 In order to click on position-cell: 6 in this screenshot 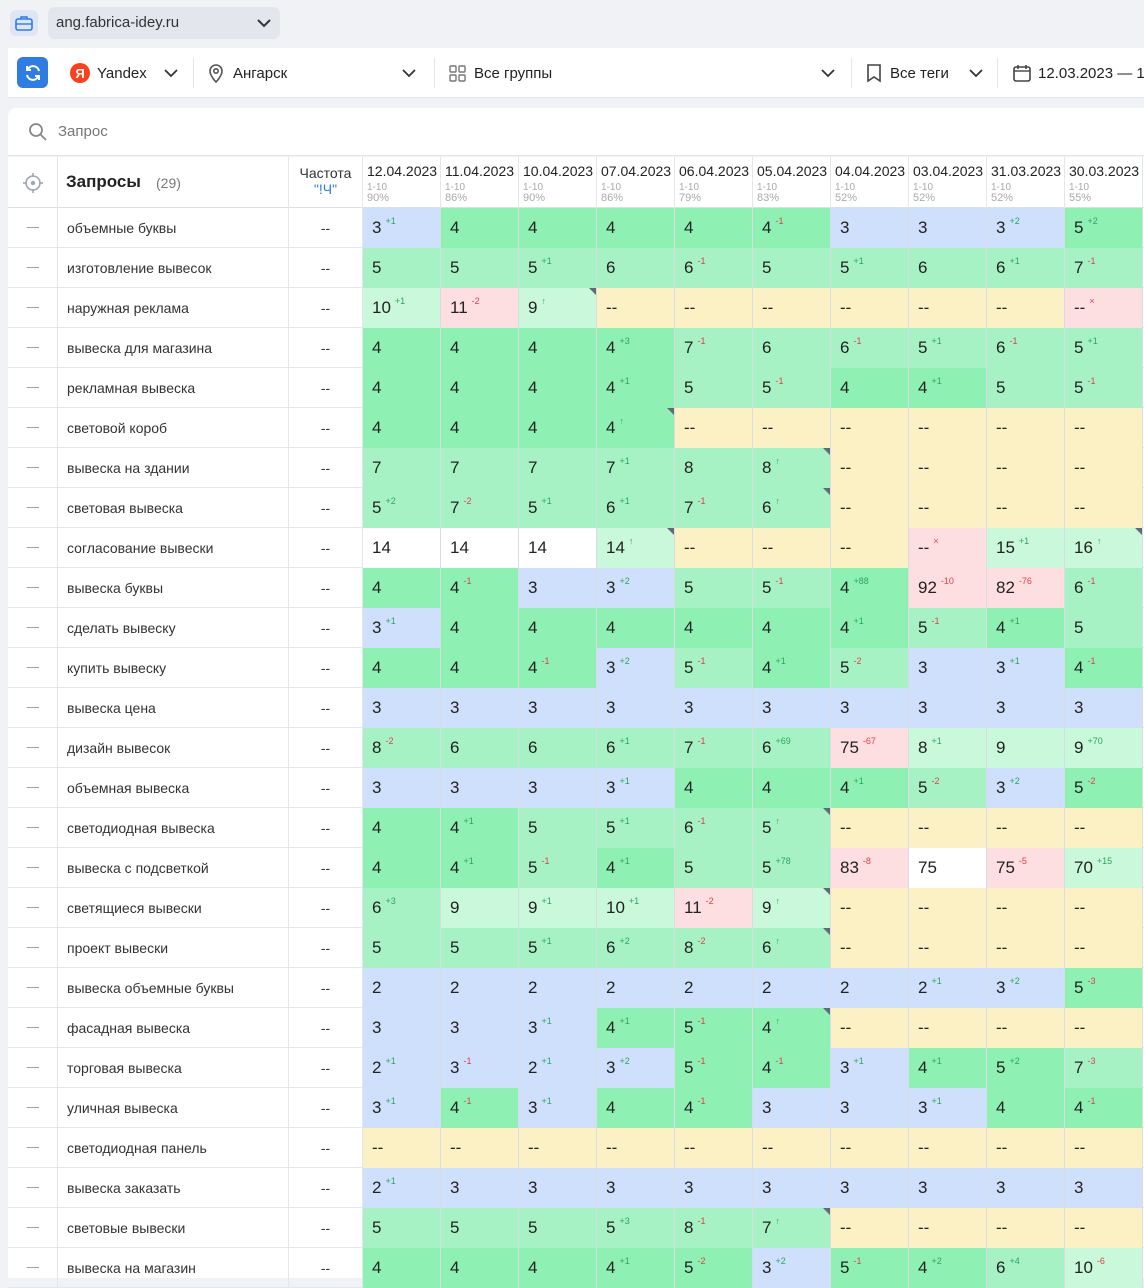, I will do `click(558, 748)`.